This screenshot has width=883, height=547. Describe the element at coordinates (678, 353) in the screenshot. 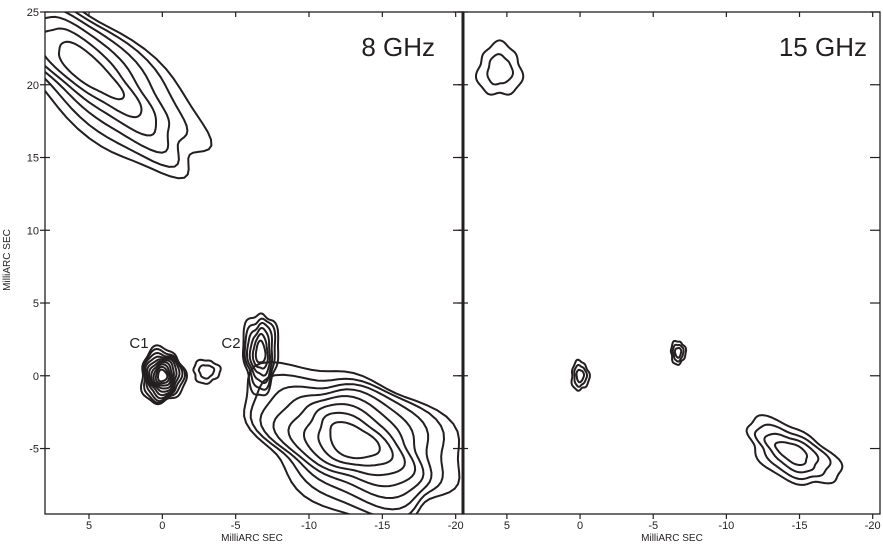

I see `contour-c2` at that location.